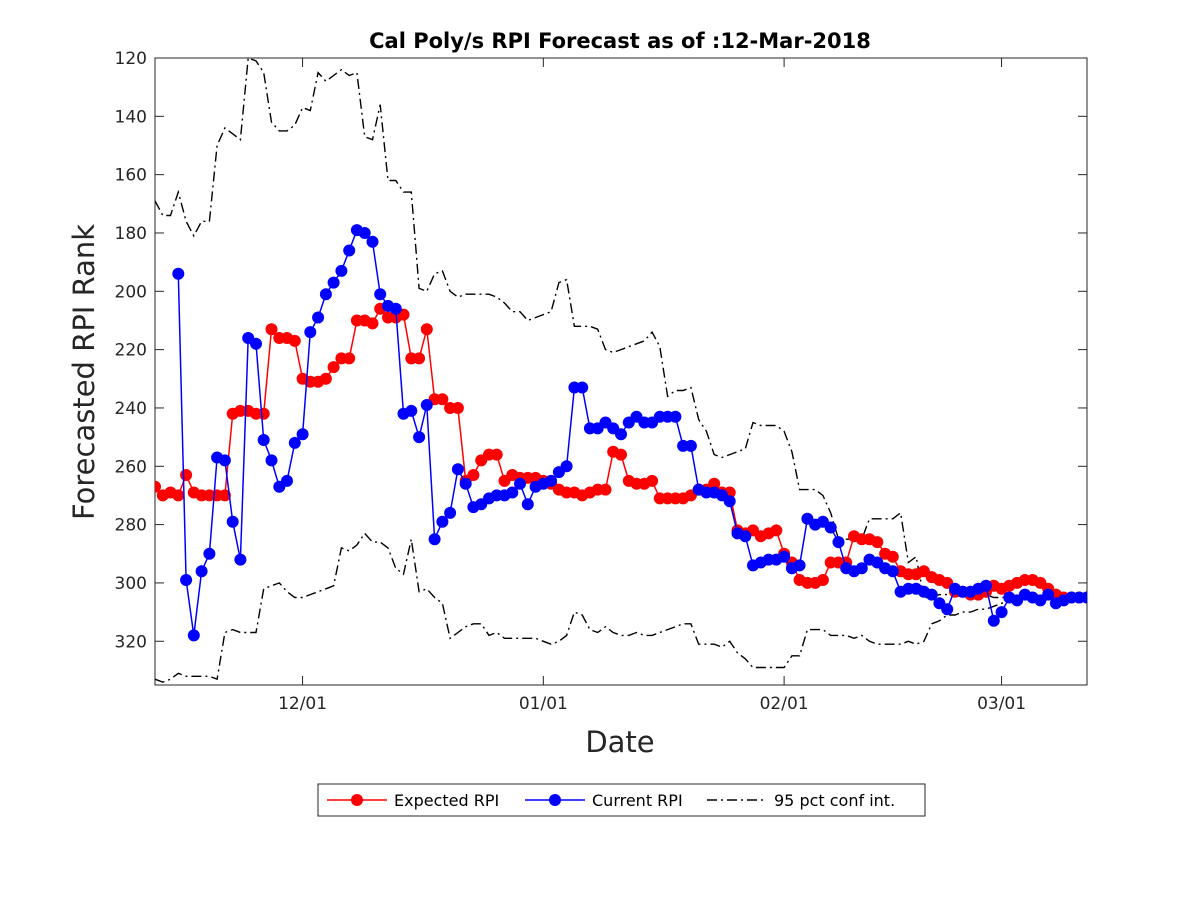 The width and height of the screenshot is (1200, 900). What do you see at coordinates (357, 800) in the screenshot?
I see `legend-expected-rpi-marker` at bounding box center [357, 800].